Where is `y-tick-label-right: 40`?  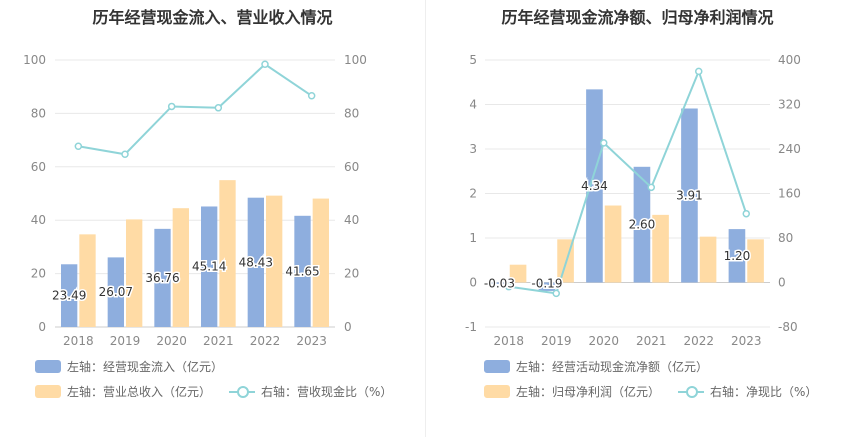
y-tick-label-right: 40 is located at coordinates (351, 220).